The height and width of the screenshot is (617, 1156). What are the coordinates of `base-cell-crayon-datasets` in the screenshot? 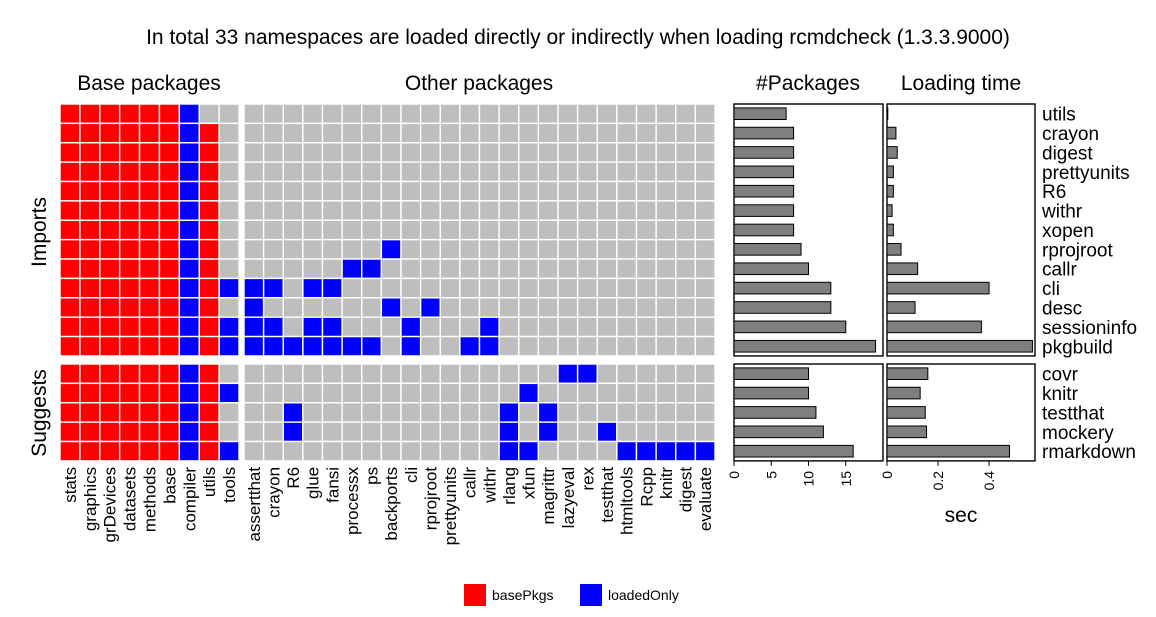 It's located at (129, 133).